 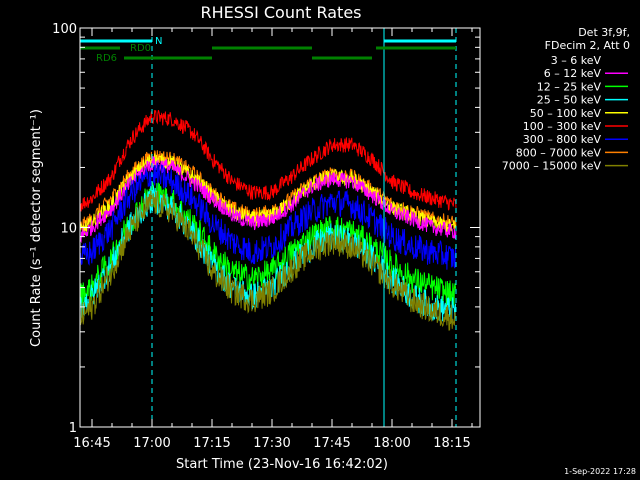 What do you see at coordinates (36, 228) in the screenshot?
I see `y-axis-label: Count Rate (s⁻¹ detector segment⁻¹)` at bounding box center [36, 228].